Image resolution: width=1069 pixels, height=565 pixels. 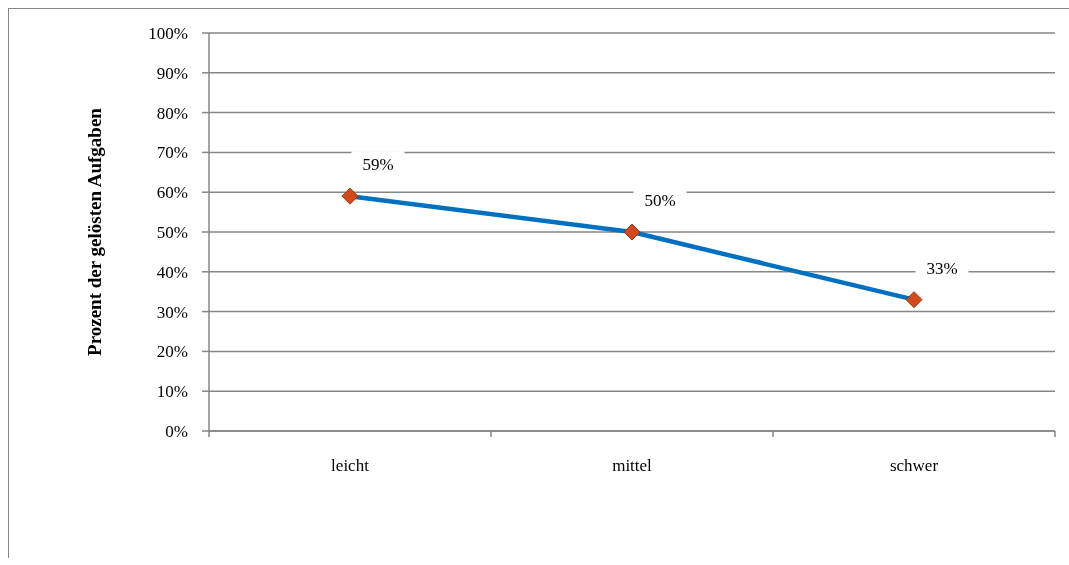 I want to click on y-tick-label: 70%, so click(x=172, y=153).